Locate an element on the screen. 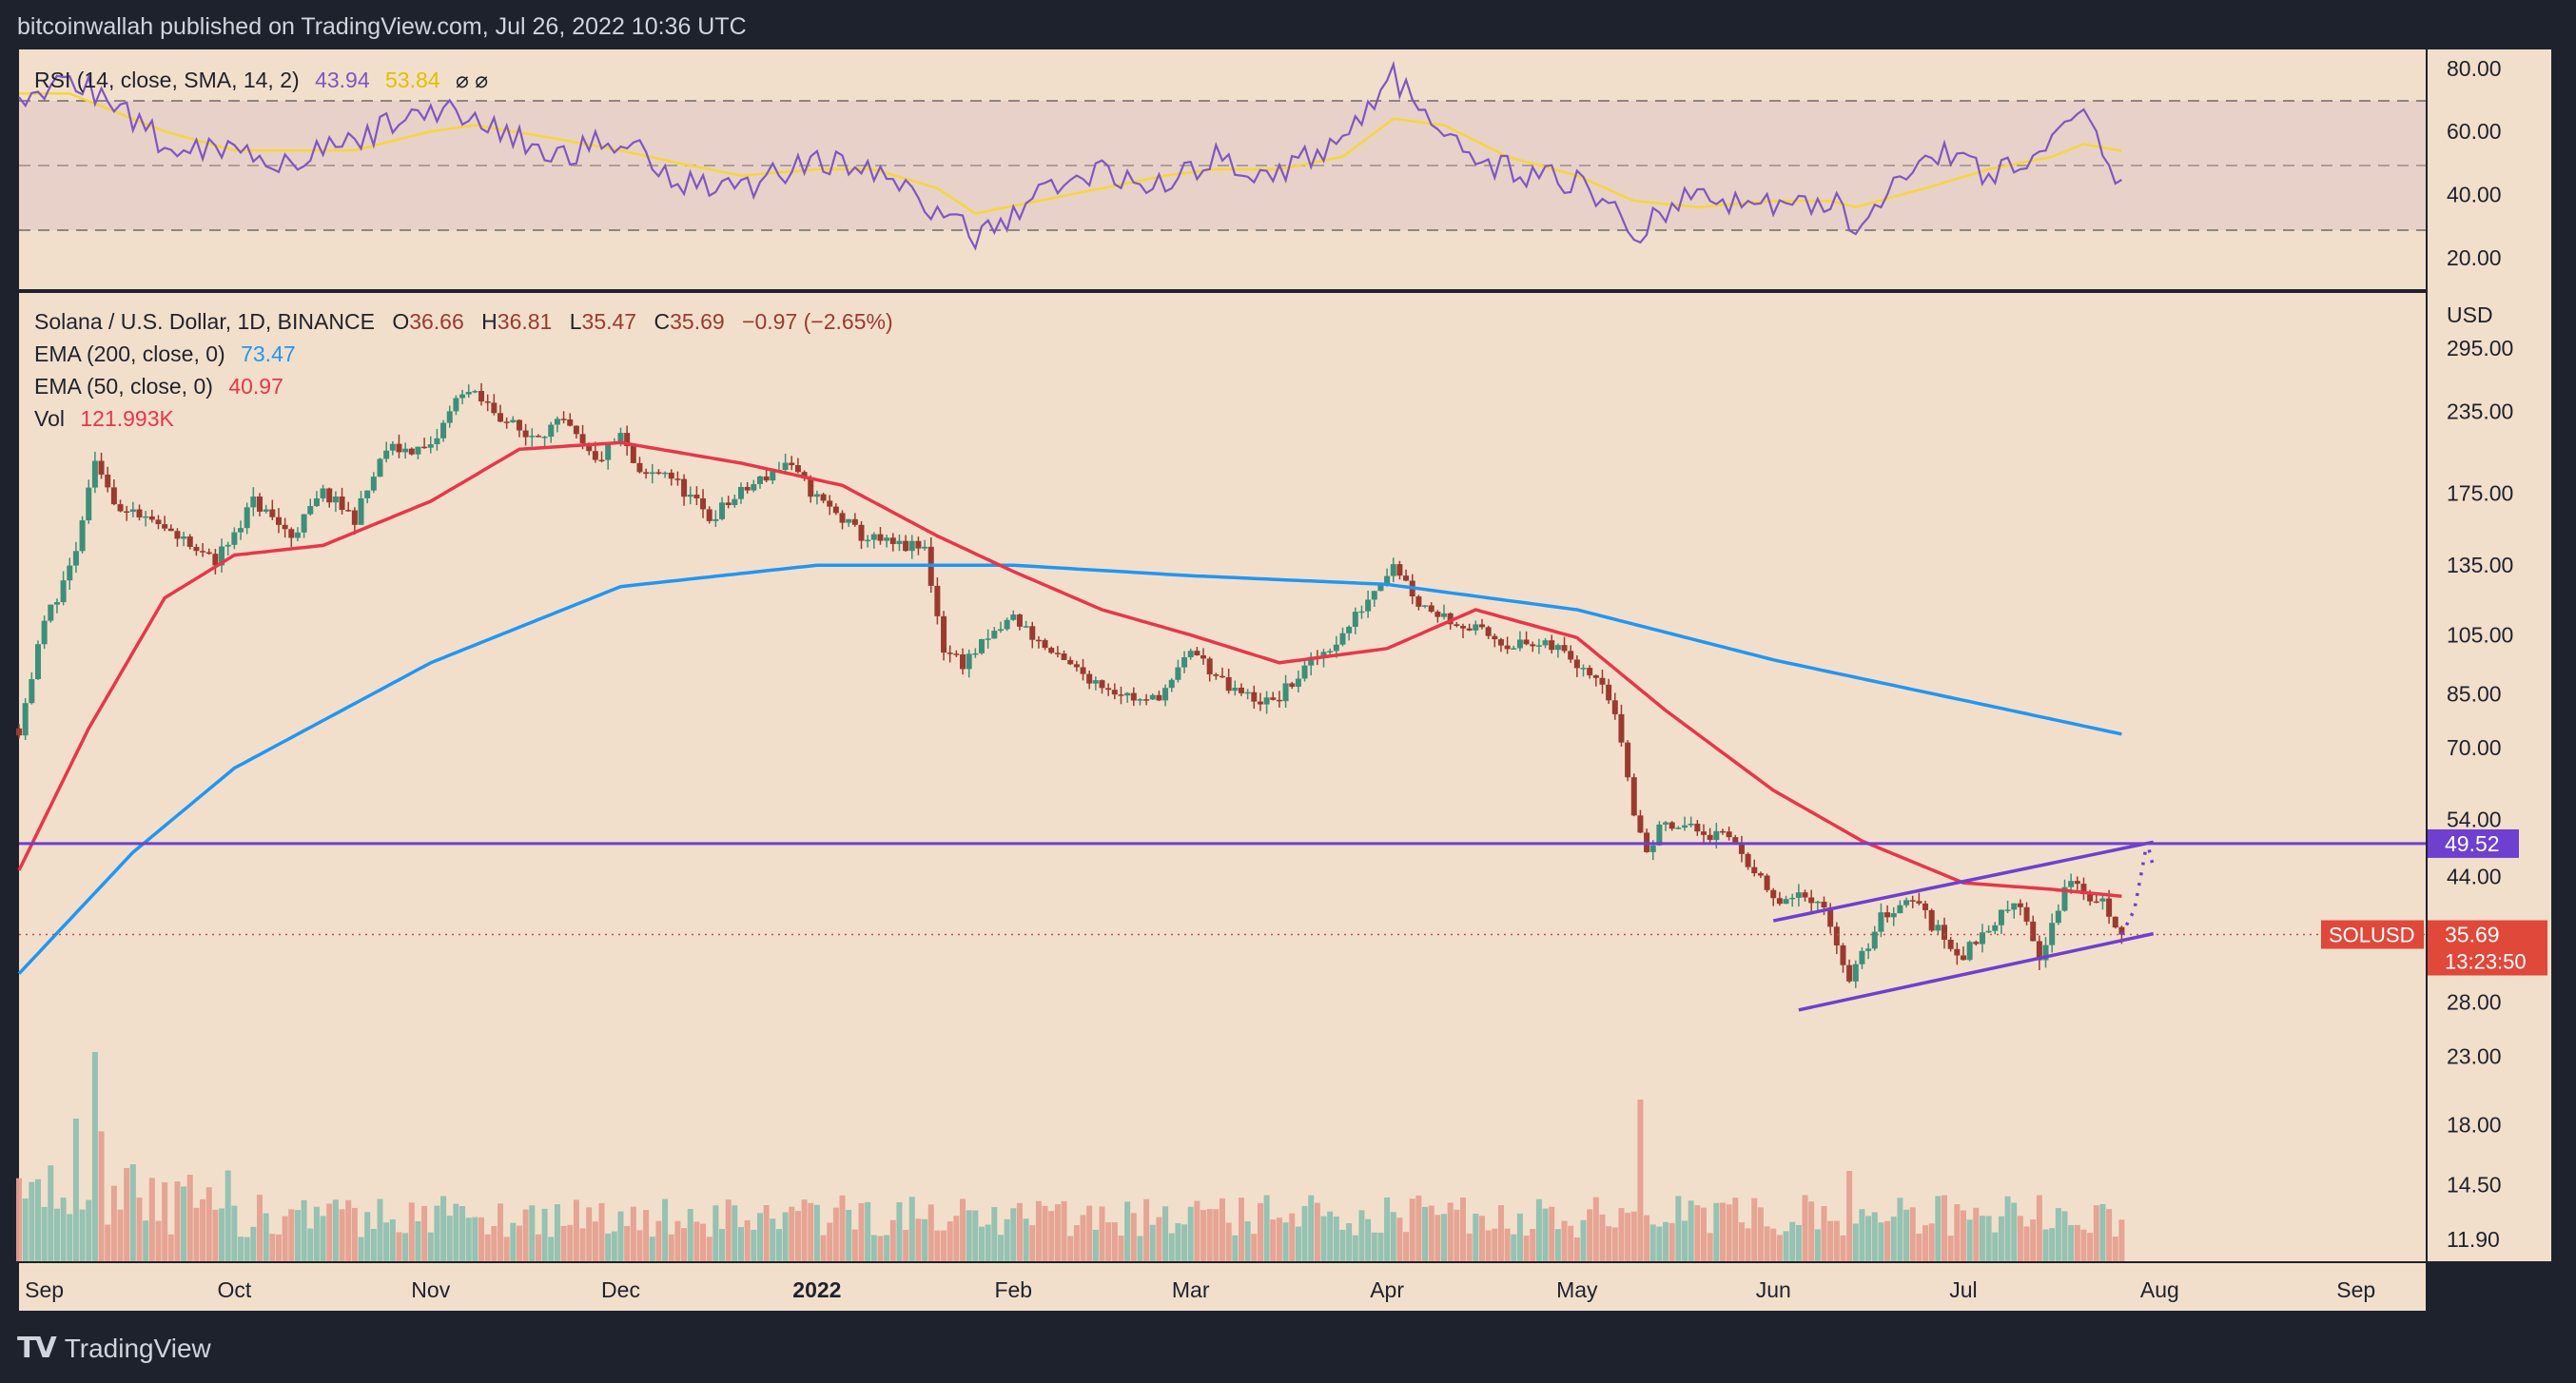  rsi-tick-label: 20.00 is located at coordinates (2475, 258).